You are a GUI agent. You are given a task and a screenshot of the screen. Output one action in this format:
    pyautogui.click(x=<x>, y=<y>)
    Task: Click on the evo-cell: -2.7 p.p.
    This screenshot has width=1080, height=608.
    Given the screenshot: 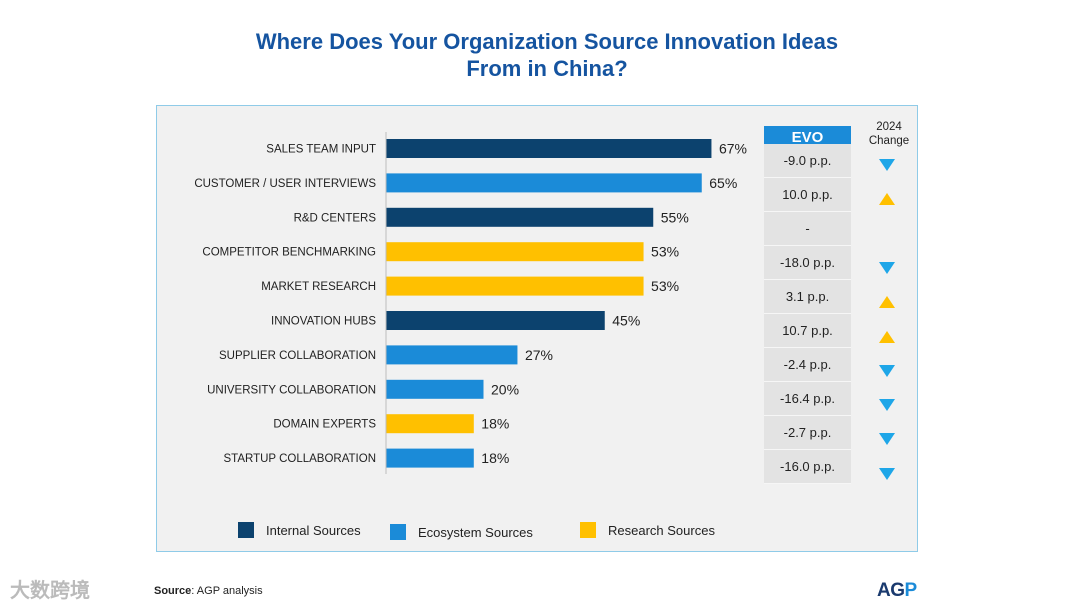 What is the action you would take?
    pyautogui.click(x=807, y=433)
    